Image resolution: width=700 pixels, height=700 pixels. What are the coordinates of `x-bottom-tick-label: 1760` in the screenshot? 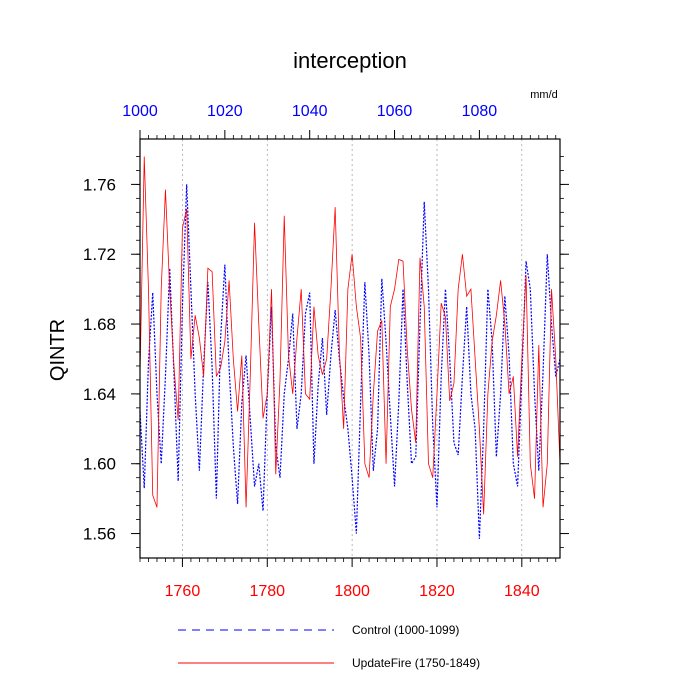 It's located at (183, 591).